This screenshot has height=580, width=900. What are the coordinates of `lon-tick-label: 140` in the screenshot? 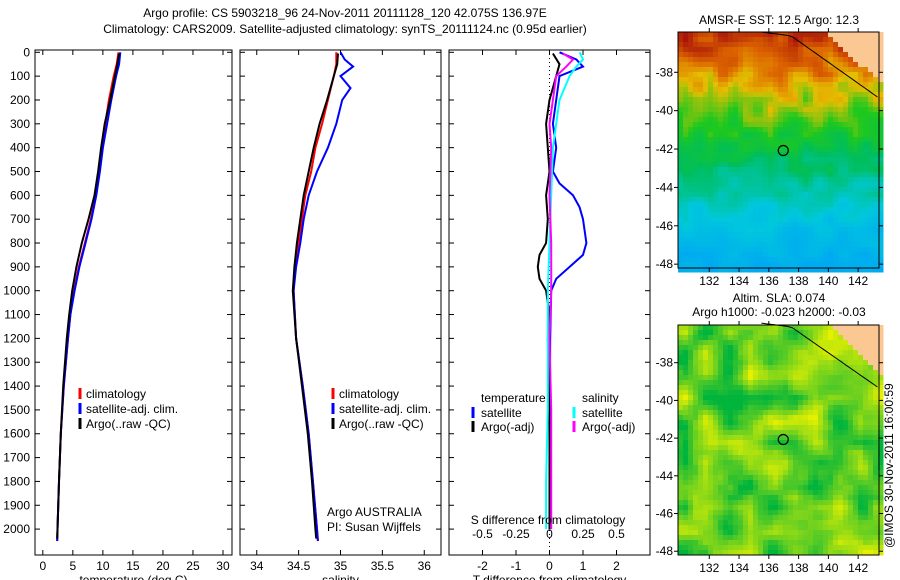 It's located at (828, 281).